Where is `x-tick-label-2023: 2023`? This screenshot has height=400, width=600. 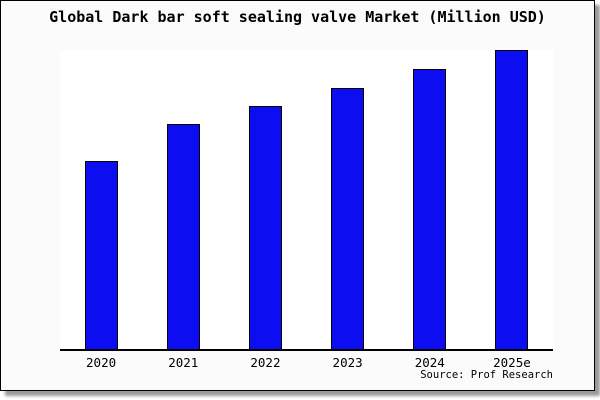
x-tick-label-2023: 2023 is located at coordinates (347, 362).